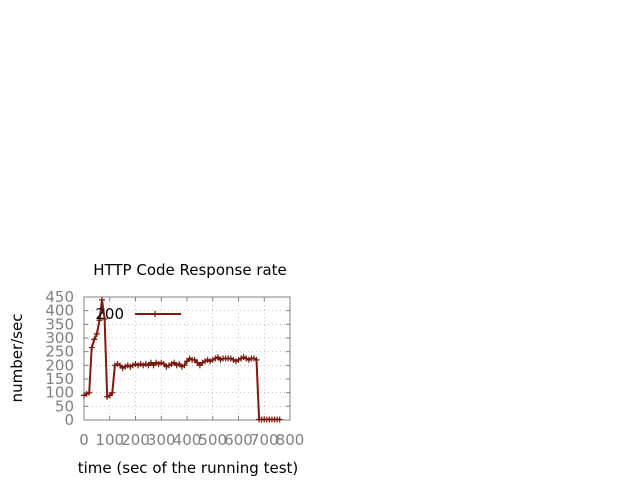 The width and height of the screenshot is (640, 480). Describe the element at coordinates (238, 440) in the screenshot. I see `x-tick-label: 600` at that location.